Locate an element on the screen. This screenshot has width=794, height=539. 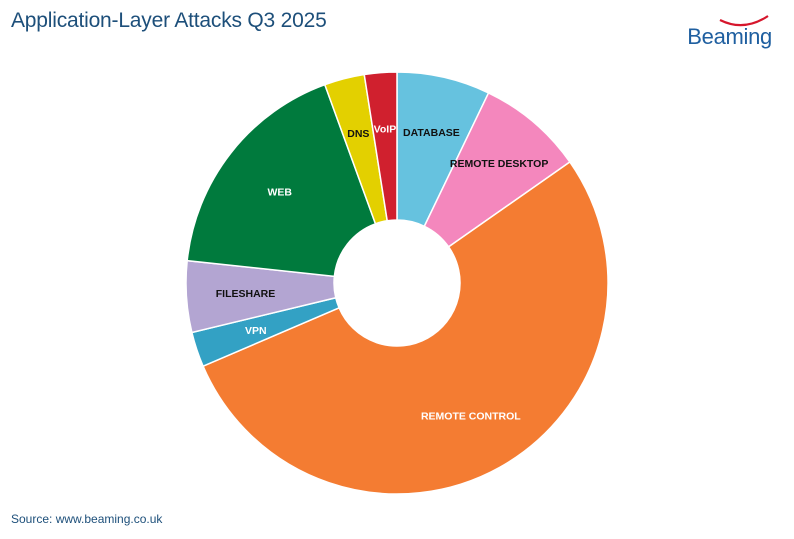
beaming-logo: Beaming is located at coordinates (727, 34).